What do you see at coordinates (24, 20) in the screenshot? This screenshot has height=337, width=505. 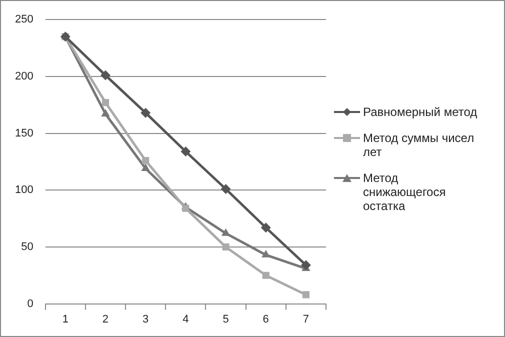 I see `y-tick-label: 250` at bounding box center [24, 20].